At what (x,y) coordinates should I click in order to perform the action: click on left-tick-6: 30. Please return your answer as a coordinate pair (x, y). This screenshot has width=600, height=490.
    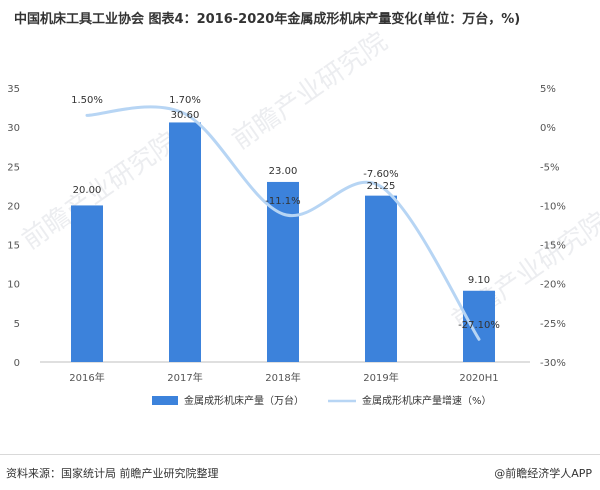
    Looking at the image, I should click on (13, 128).